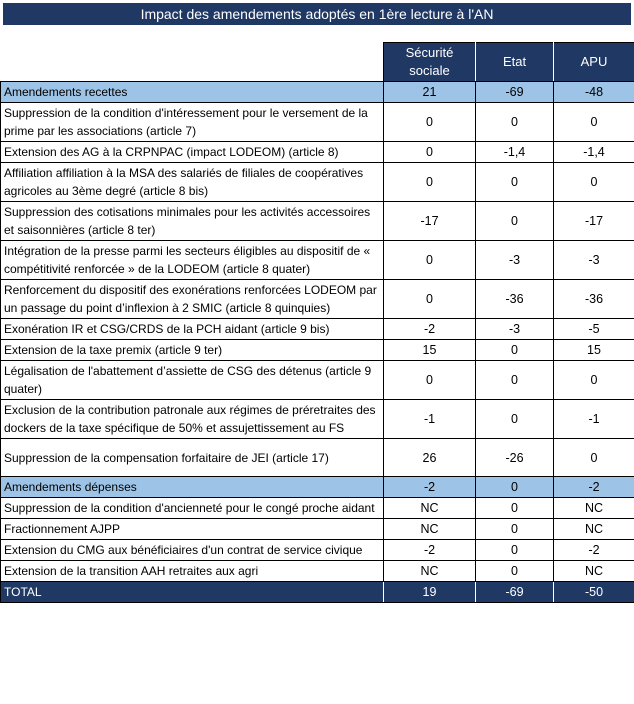 This screenshot has width=634, height=704. What do you see at coordinates (515, 62) in the screenshot?
I see `column-header-etat: Etat` at bounding box center [515, 62].